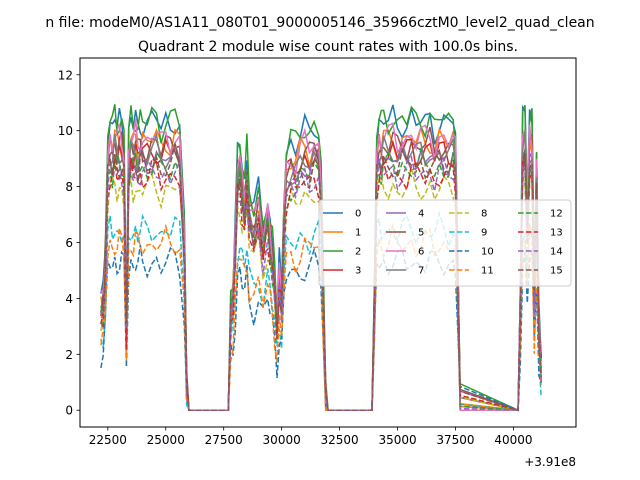 The height and width of the screenshot is (480, 640). What do you see at coordinates (69, 355) in the screenshot?
I see `y-tick-label: 2` at bounding box center [69, 355].